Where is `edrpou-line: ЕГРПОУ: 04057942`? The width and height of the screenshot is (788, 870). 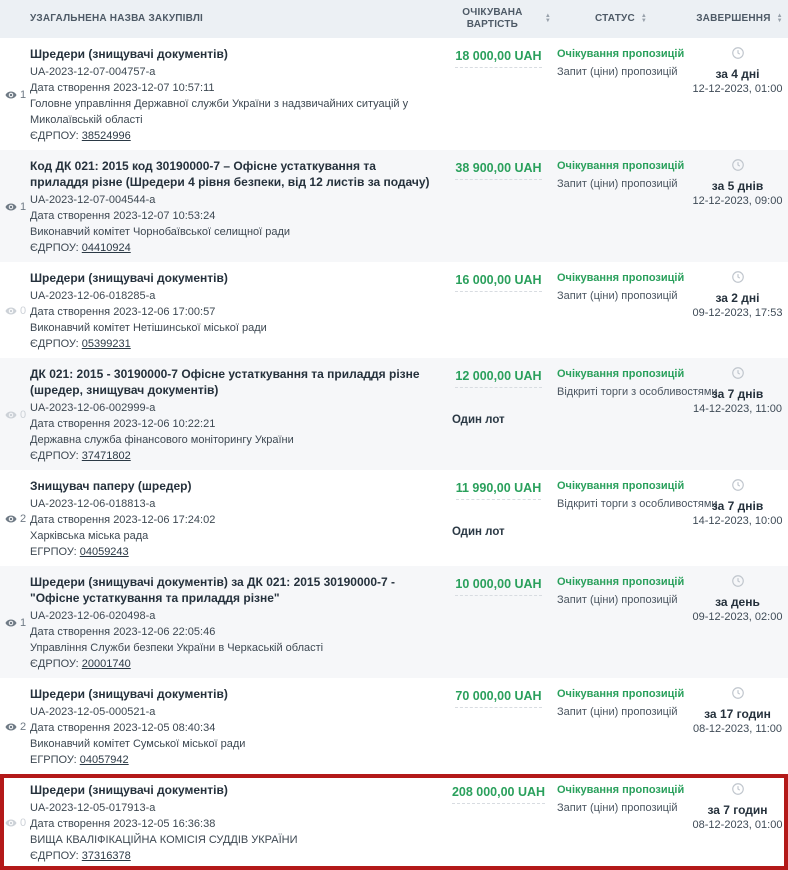 edrpou-line: ЕГРПОУ: 04057942 is located at coordinates (232, 760).